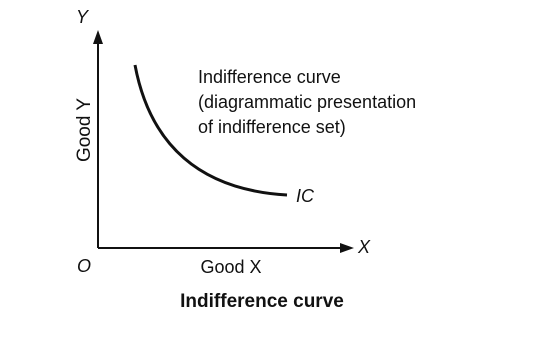 Image resolution: width=542 pixels, height=345 pixels. What do you see at coordinates (84, 130) in the screenshot?
I see `y-axis-label: Good Y` at bounding box center [84, 130].